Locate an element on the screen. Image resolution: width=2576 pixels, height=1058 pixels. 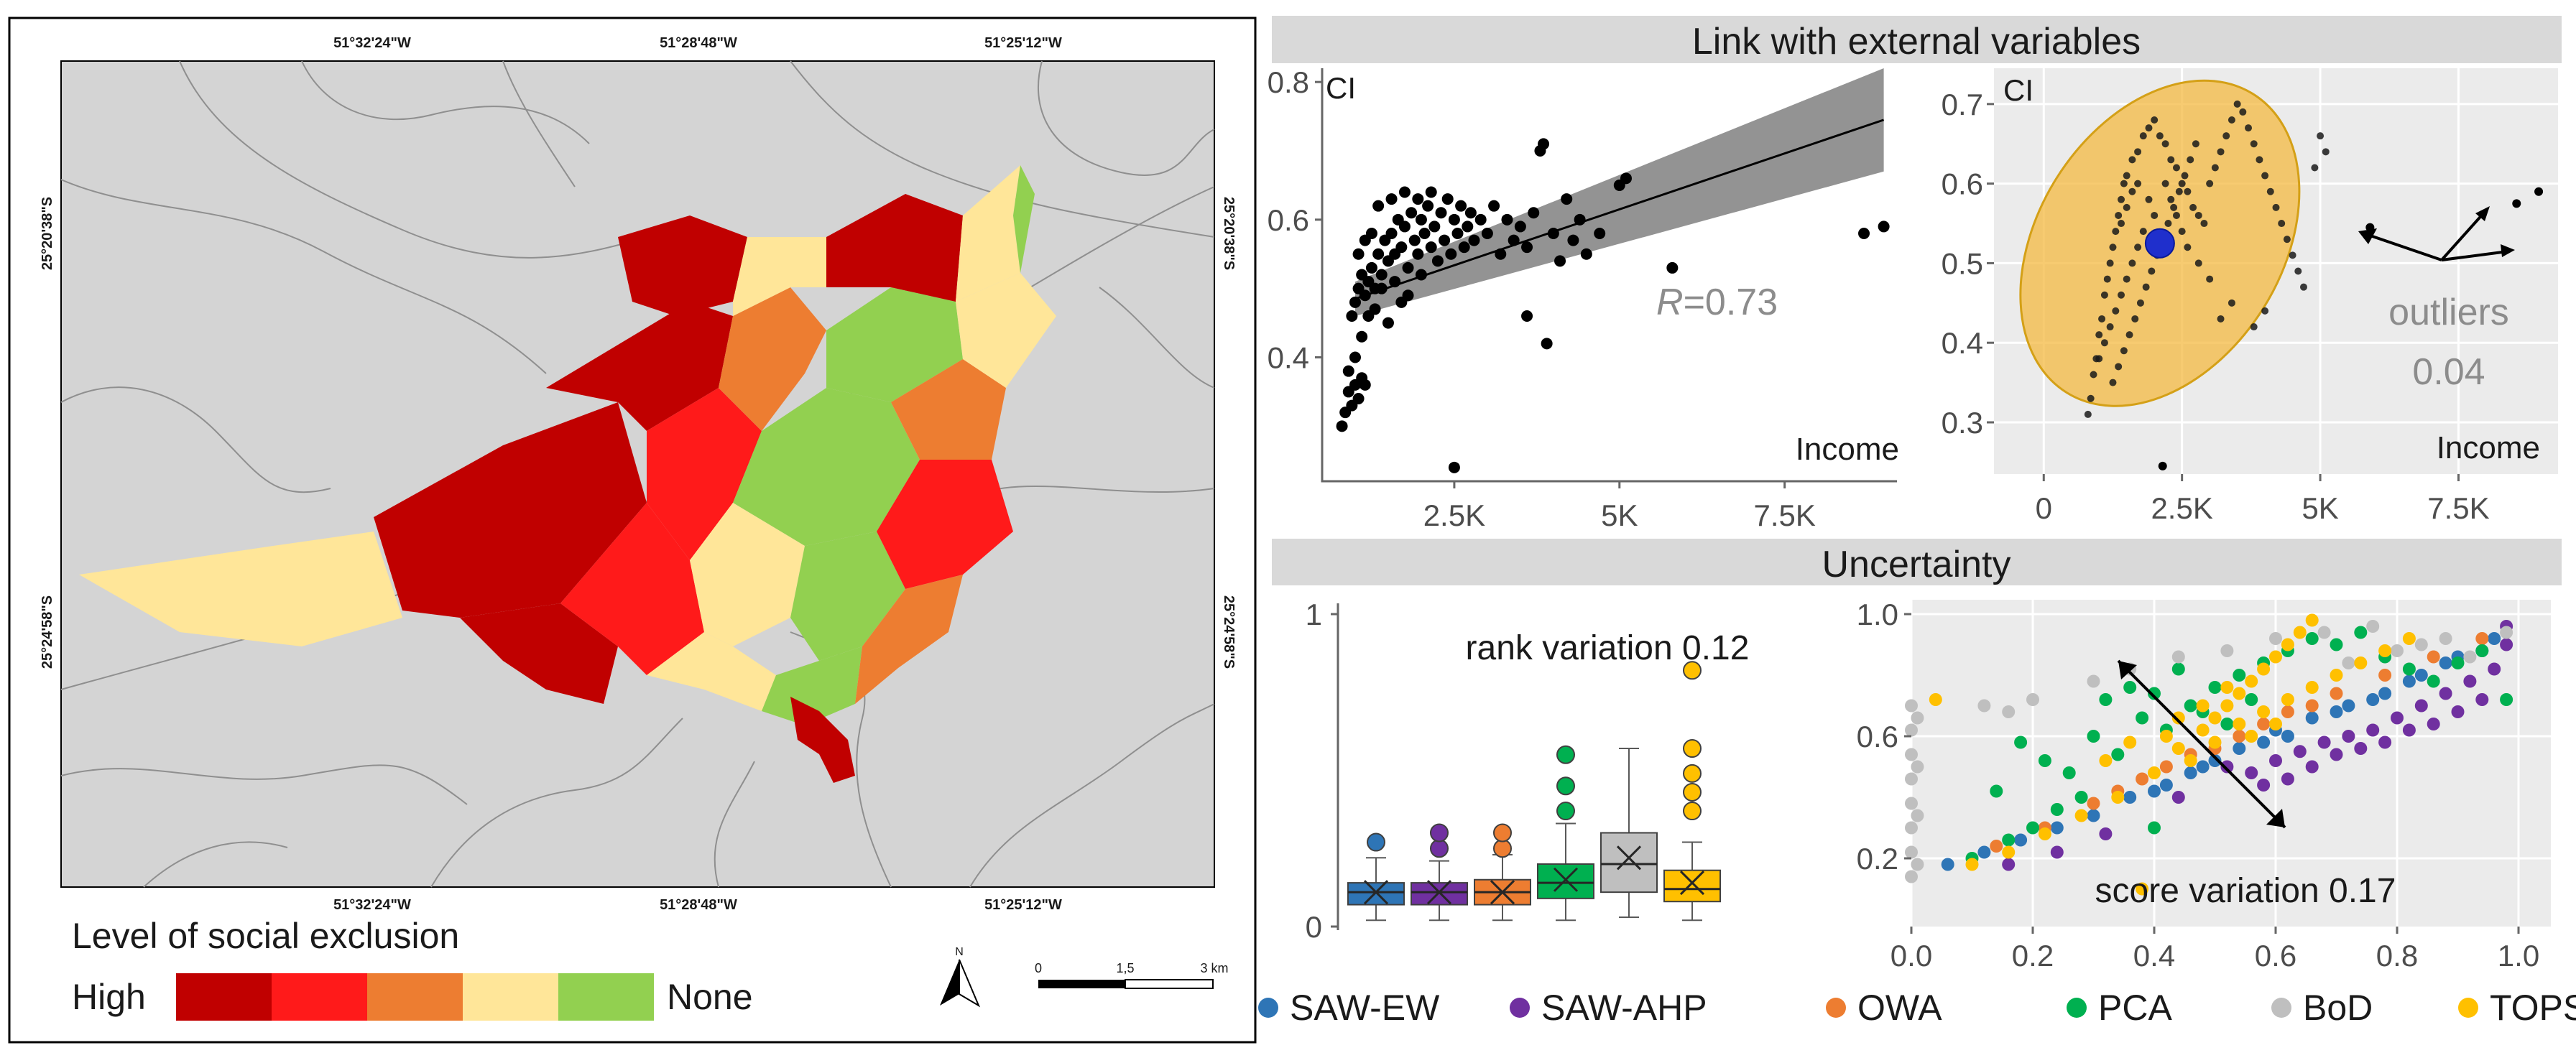
zone-none-northcenter is located at coordinates (894, 345).